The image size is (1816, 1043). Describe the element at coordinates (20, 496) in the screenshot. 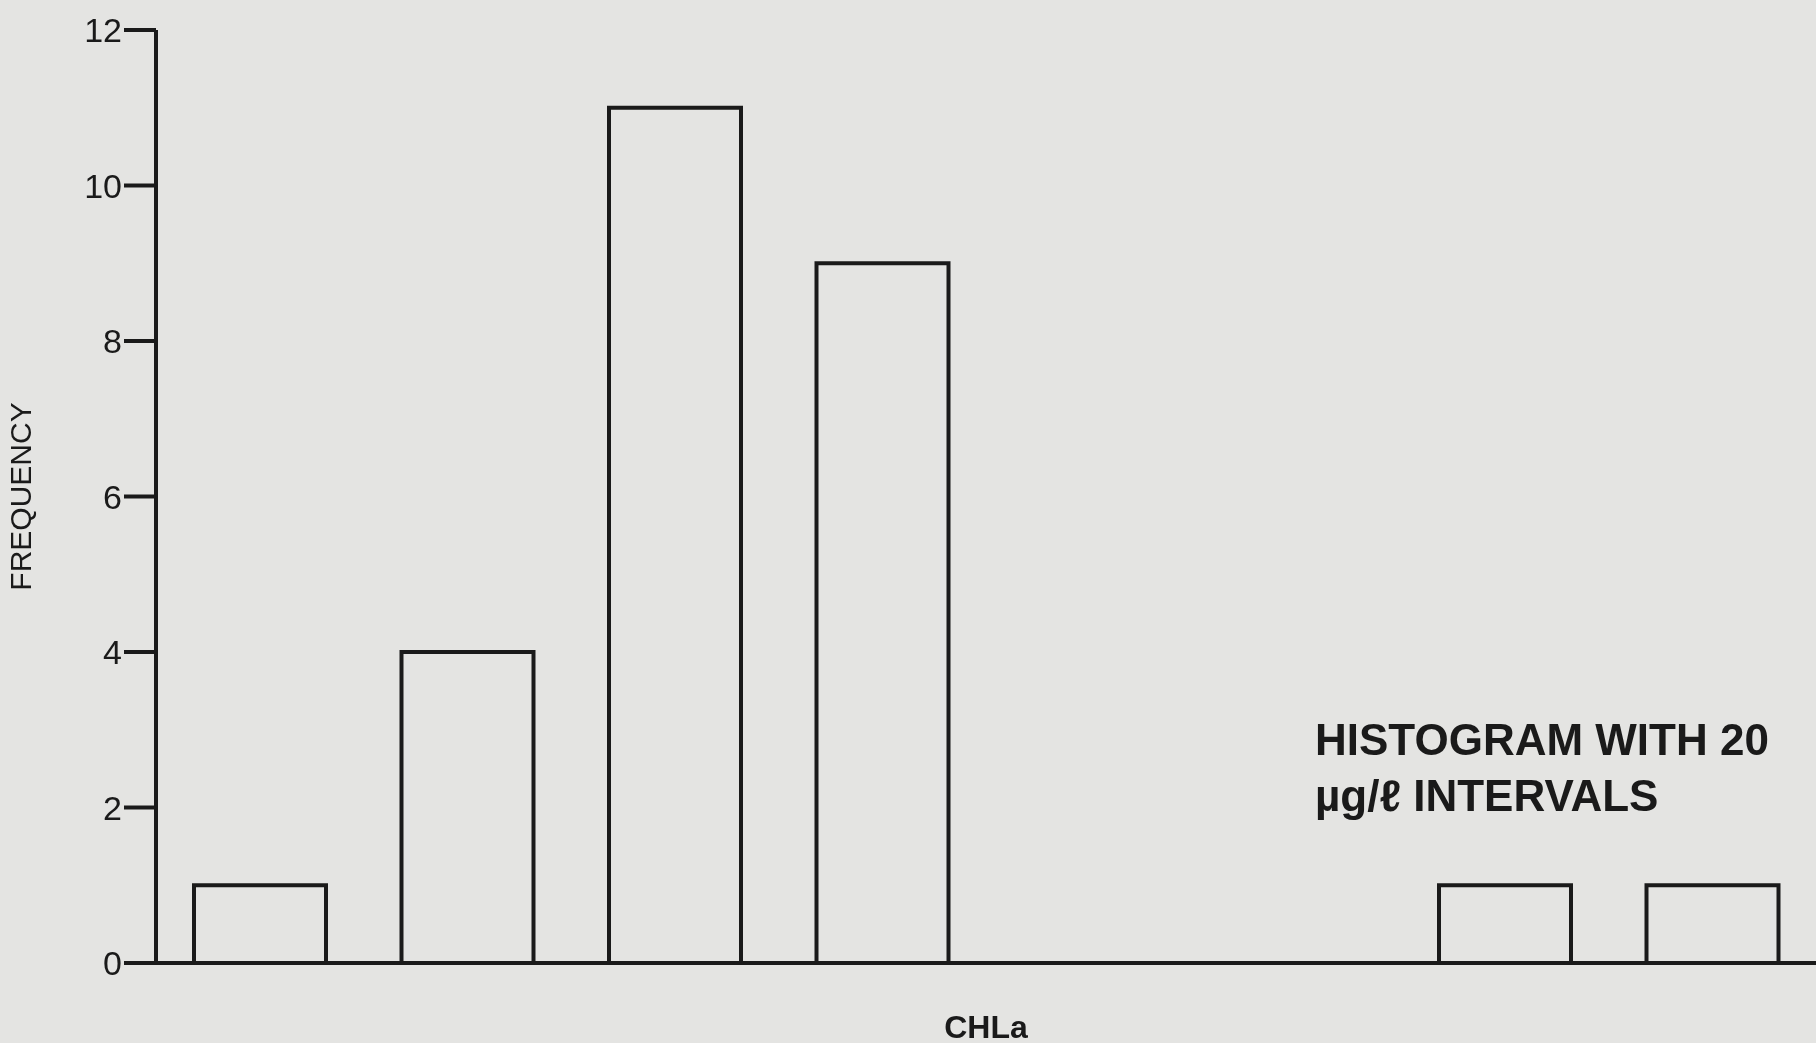

I see `y-axis-title: FREQUENCY` at that location.